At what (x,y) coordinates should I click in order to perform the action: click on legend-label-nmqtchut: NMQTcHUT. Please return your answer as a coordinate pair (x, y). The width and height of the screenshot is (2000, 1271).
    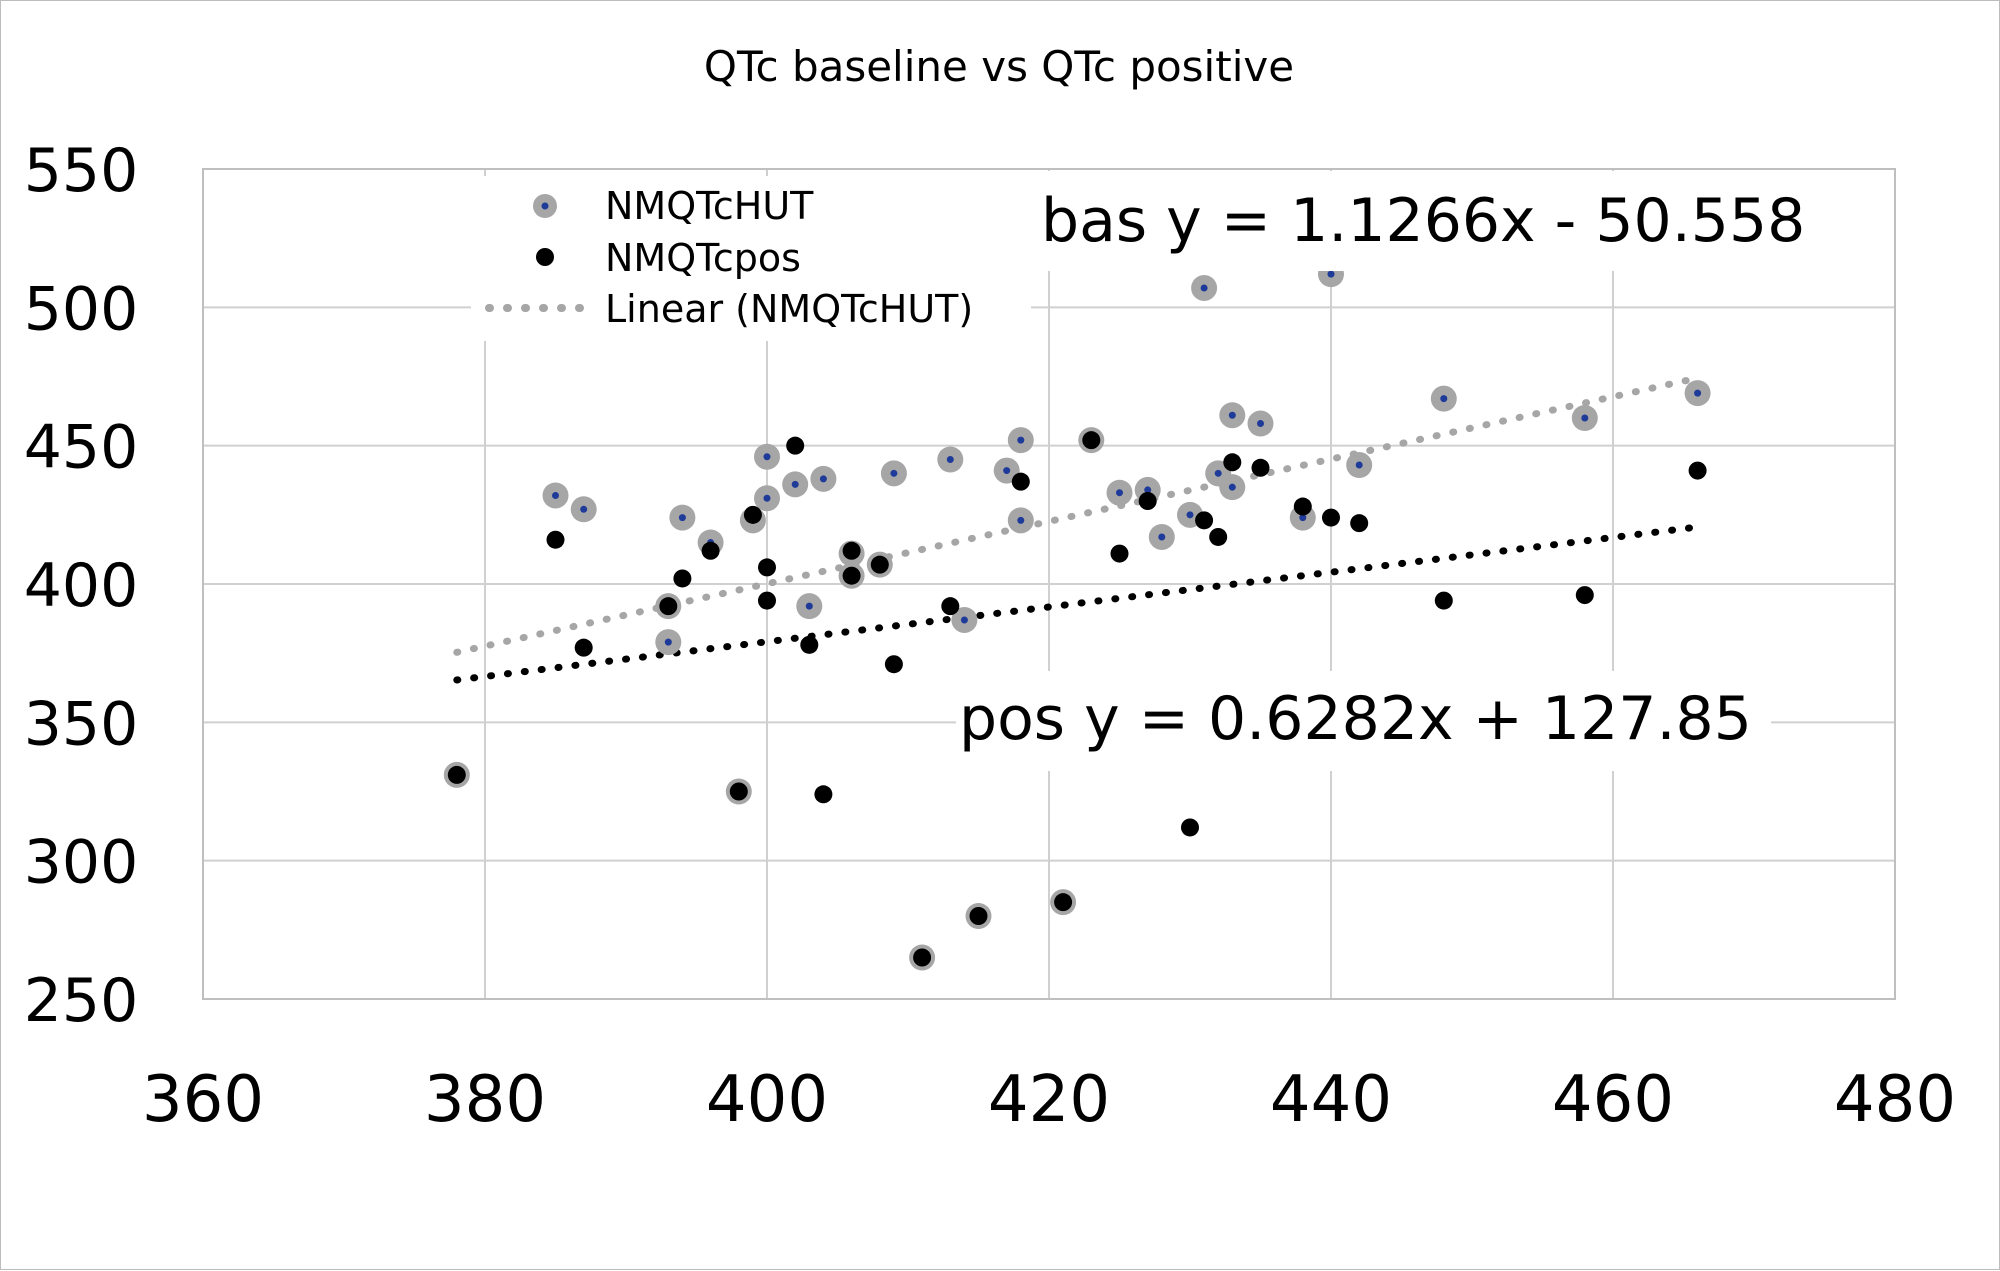
    Looking at the image, I should click on (709, 206).